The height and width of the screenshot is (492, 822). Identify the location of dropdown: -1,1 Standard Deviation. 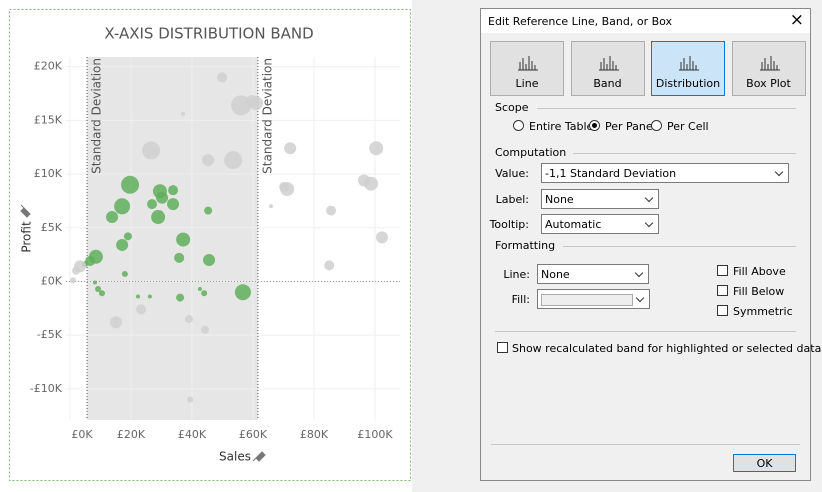
(665, 173).